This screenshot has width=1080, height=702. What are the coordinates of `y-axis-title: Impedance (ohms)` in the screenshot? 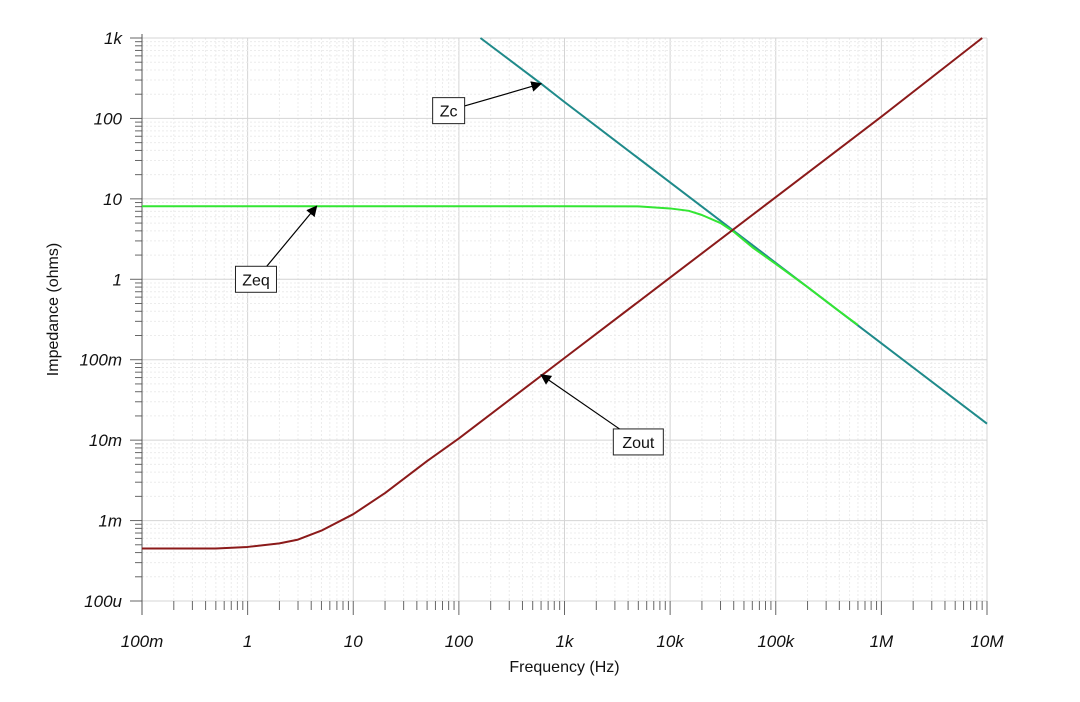 It's located at (53, 309).